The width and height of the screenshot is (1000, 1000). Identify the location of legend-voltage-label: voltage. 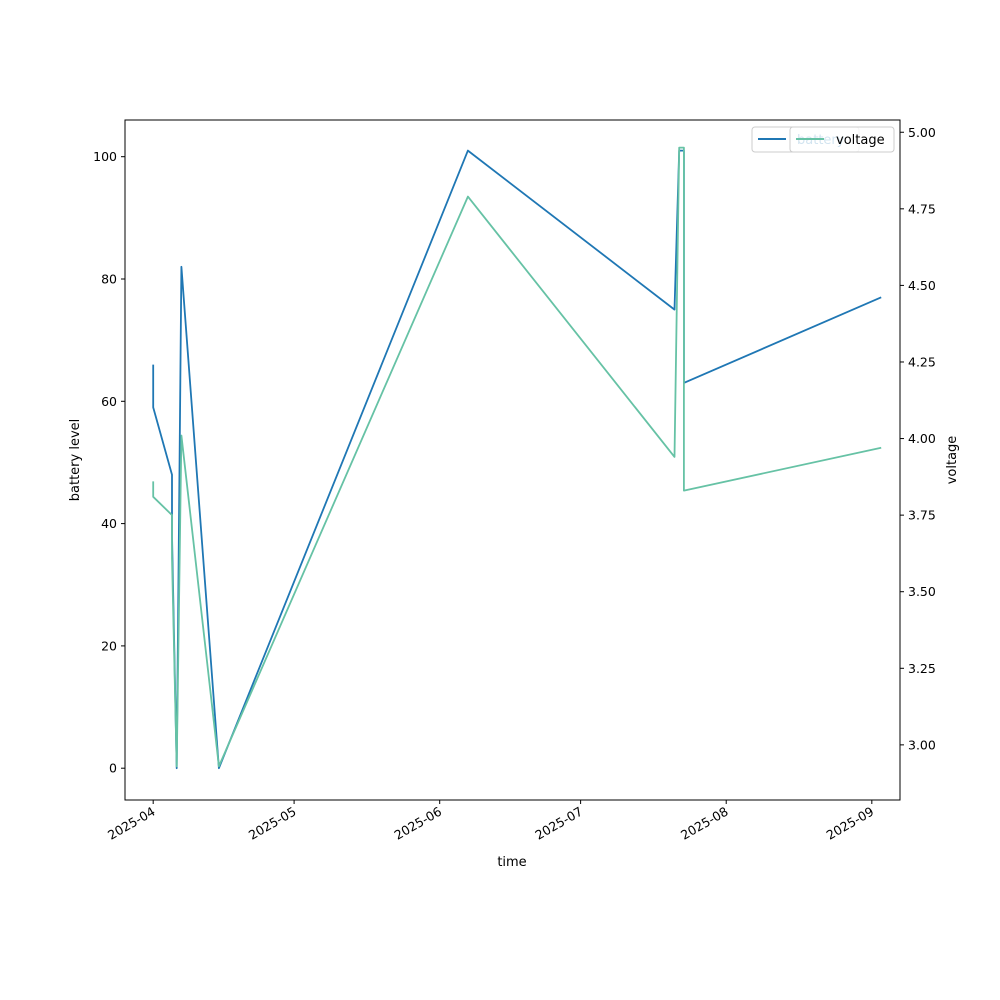
(860, 140).